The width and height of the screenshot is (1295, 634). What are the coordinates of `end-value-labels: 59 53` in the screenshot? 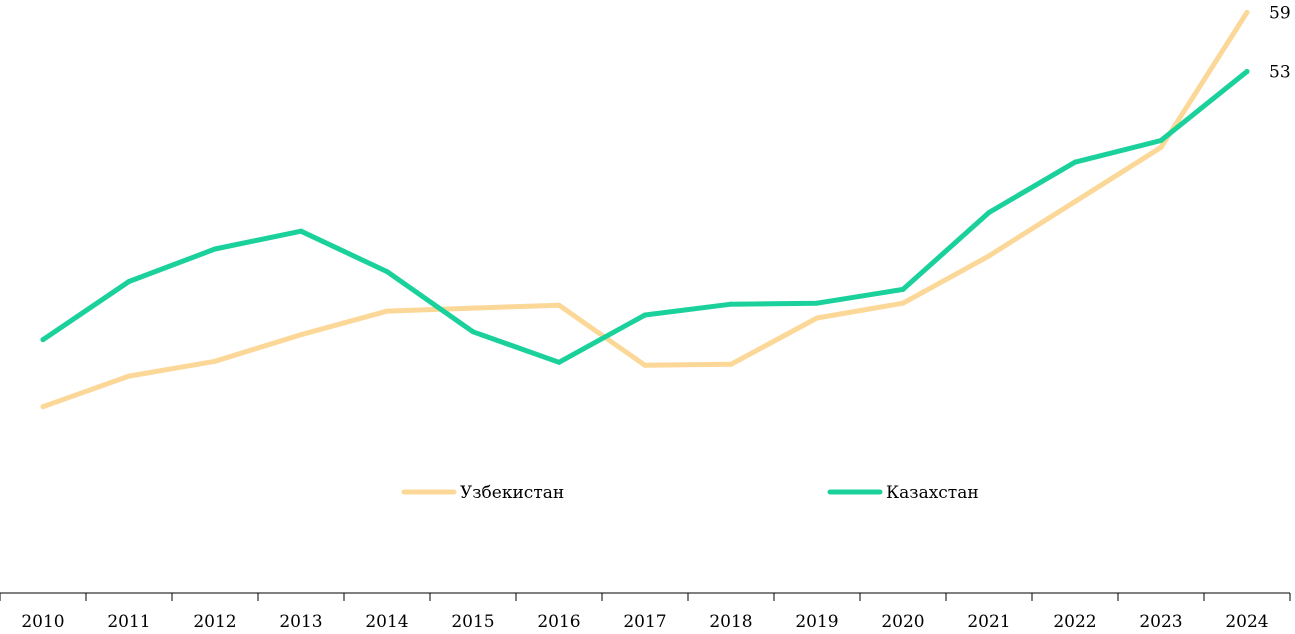 It's located at (1280, 42).